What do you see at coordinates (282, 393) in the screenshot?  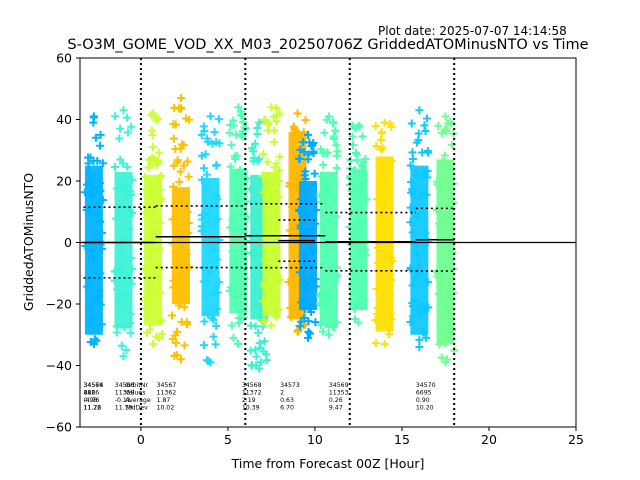 I see `annotation-text: 2` at bounding box center [282, 393].